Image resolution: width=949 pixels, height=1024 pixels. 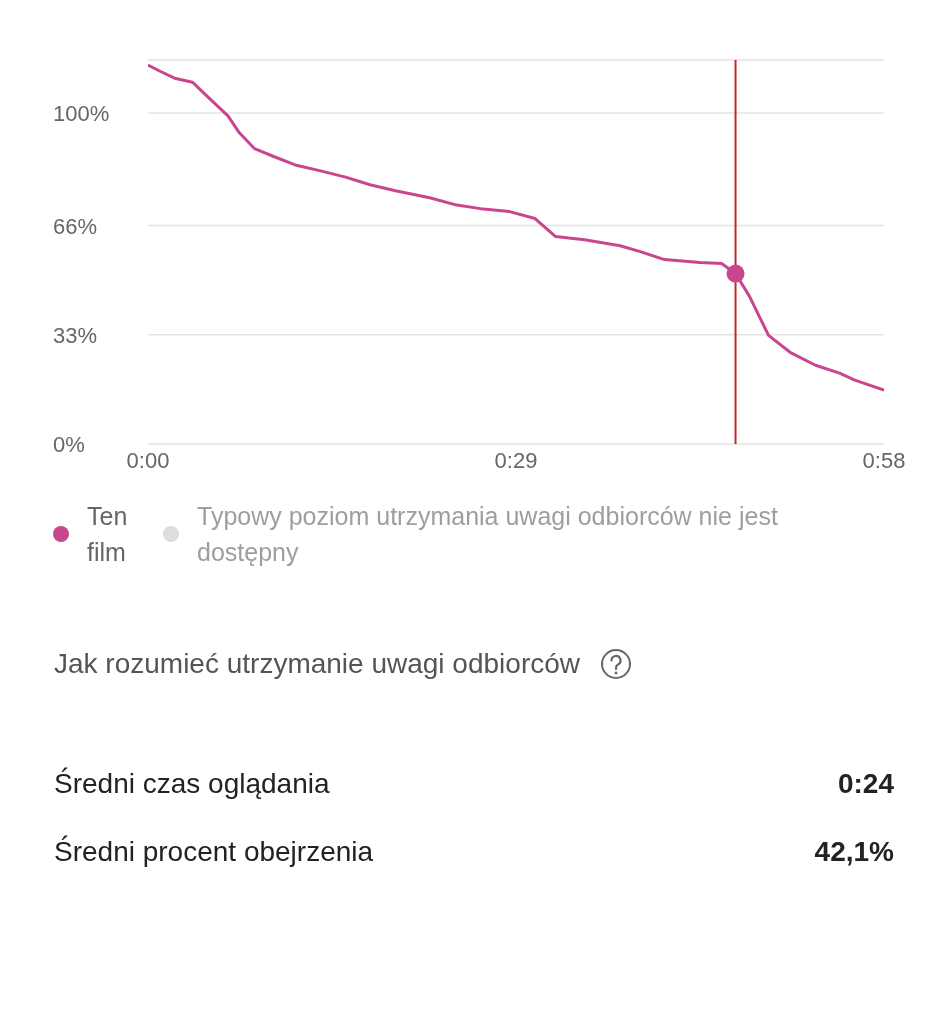 What do you see at coordinates (214, 851) in the screenshot?
I see `text: Średni procent obejrzenia` at bounding box center [214, 851].